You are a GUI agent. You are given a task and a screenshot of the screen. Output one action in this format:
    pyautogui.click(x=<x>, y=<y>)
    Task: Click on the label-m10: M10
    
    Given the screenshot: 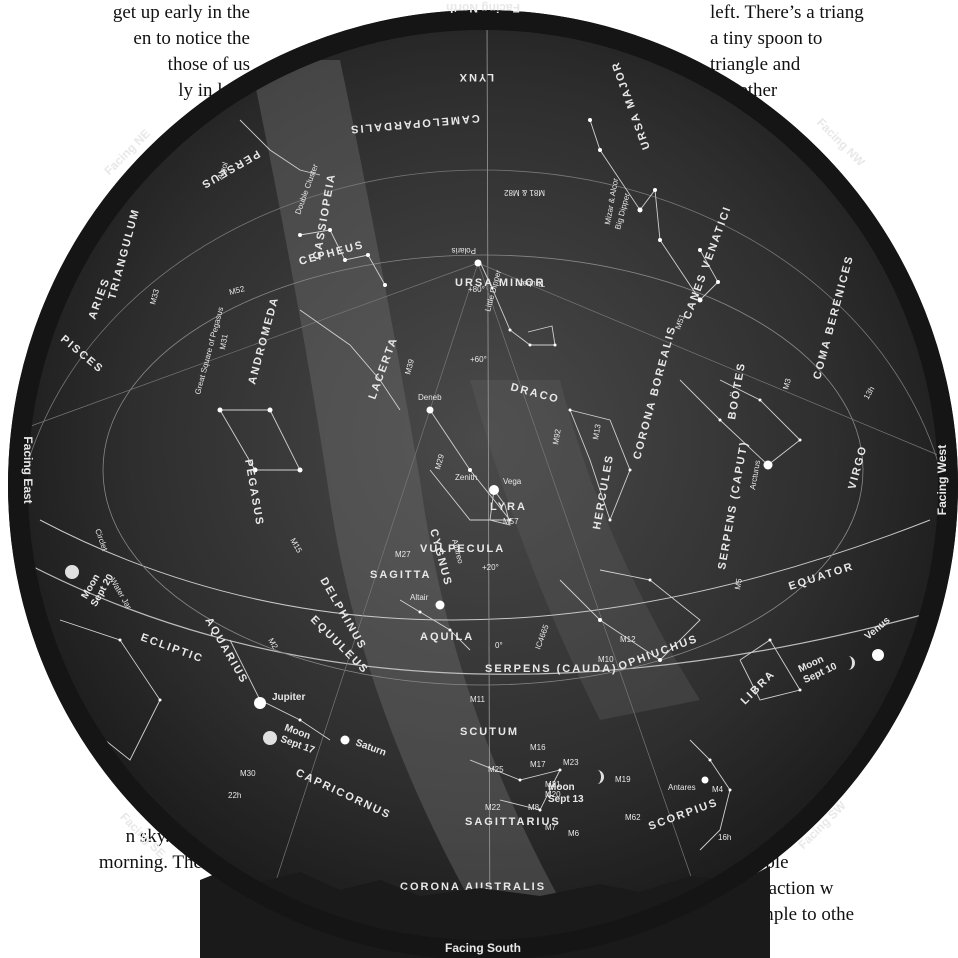 What is the action you would take?
    pyautogui.click(x=606, y=659)
    